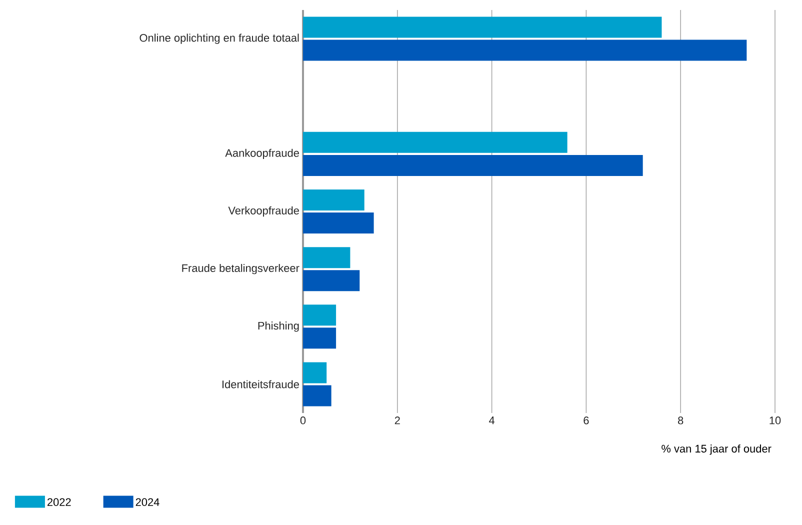  I want to click on x-tick-label: 2, so click(397, 420).